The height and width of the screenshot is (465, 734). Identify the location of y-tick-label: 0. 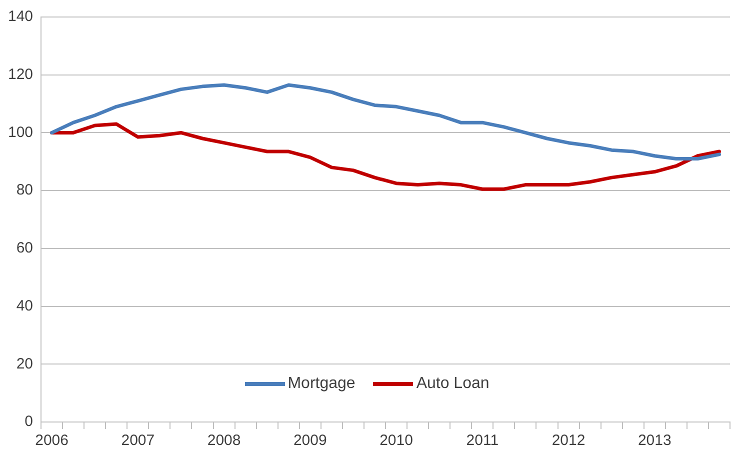
(29, 421).